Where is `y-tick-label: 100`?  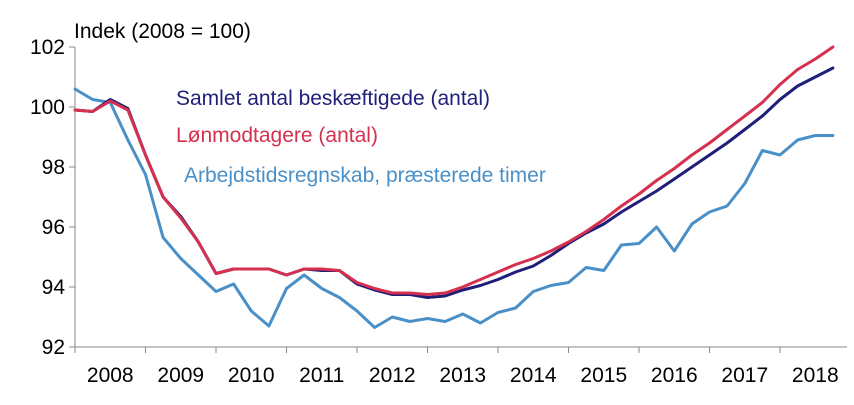 y-tick-label: 100 is located at coordinates (47, 107).